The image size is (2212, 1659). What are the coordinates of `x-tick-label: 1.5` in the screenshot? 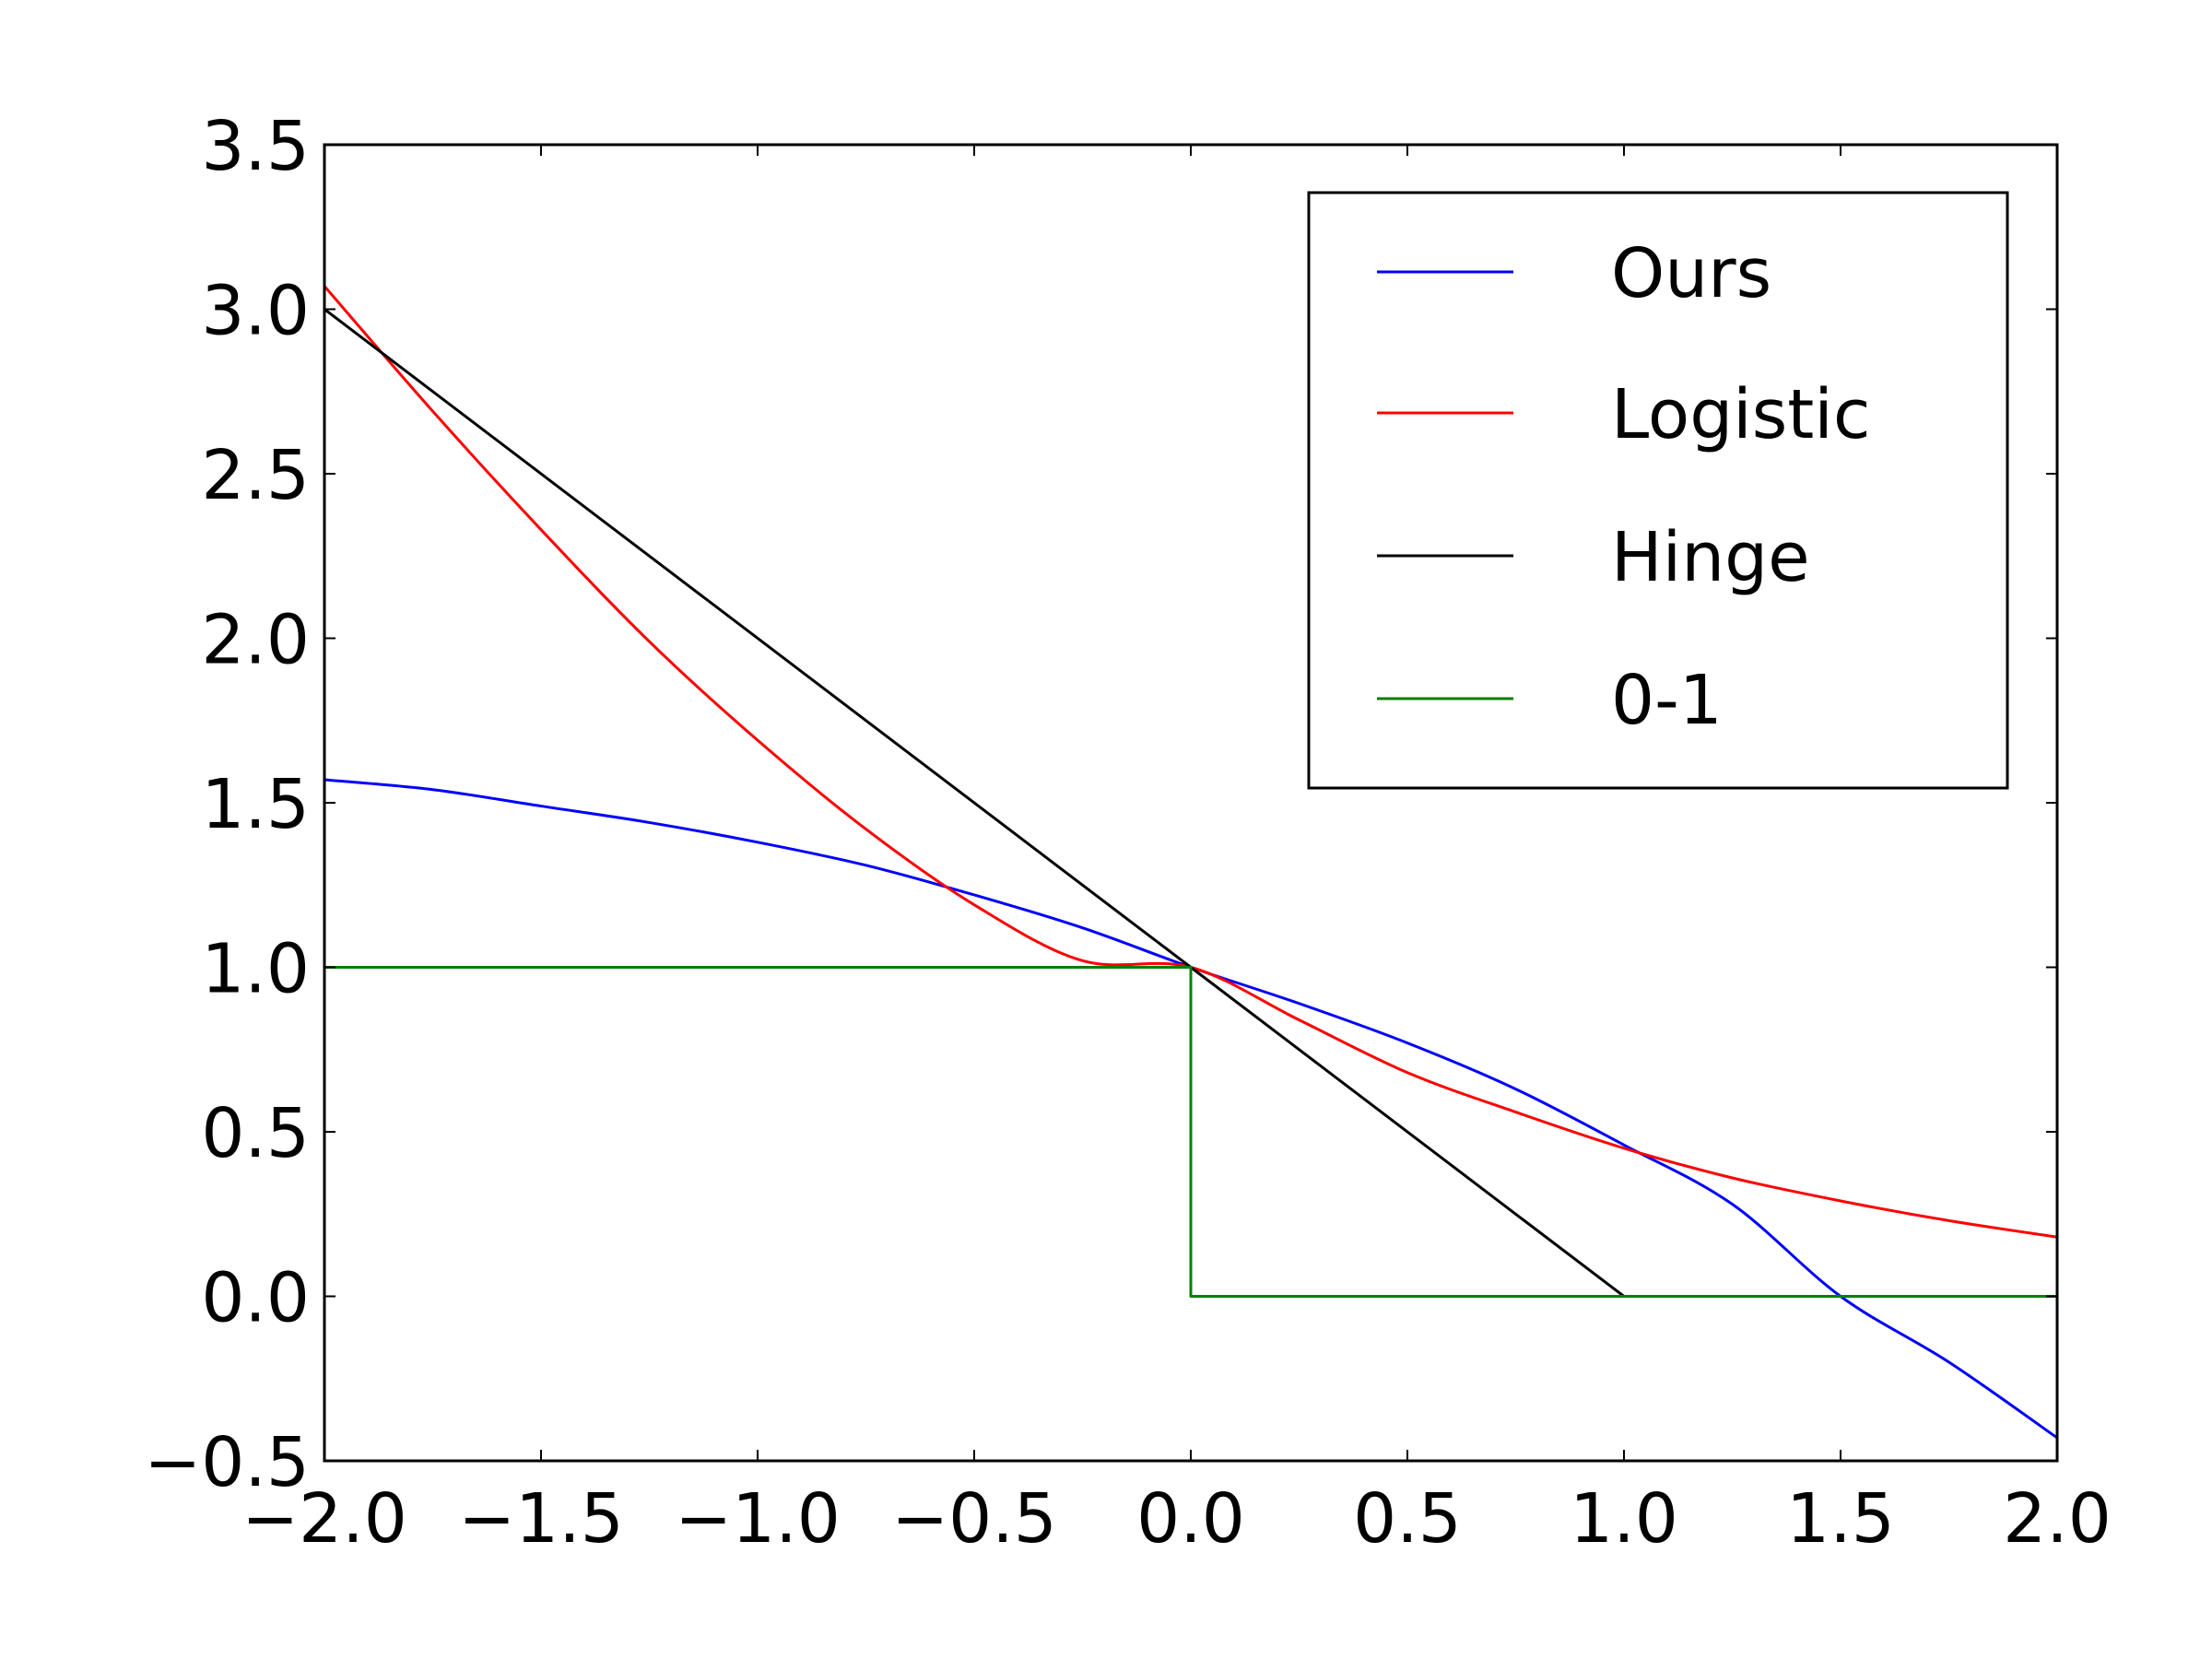 It's located at (1840, 1519).